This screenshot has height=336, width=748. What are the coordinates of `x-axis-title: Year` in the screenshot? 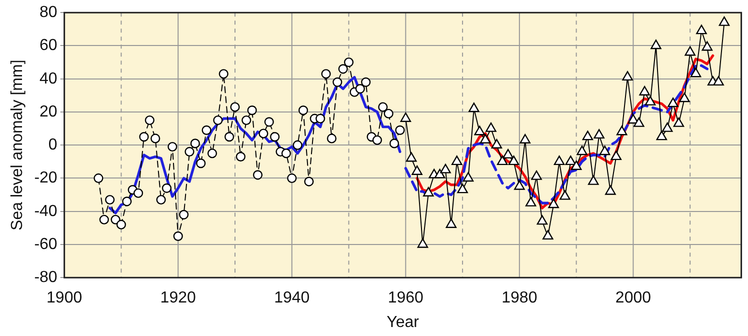 It's located at (403, 322).